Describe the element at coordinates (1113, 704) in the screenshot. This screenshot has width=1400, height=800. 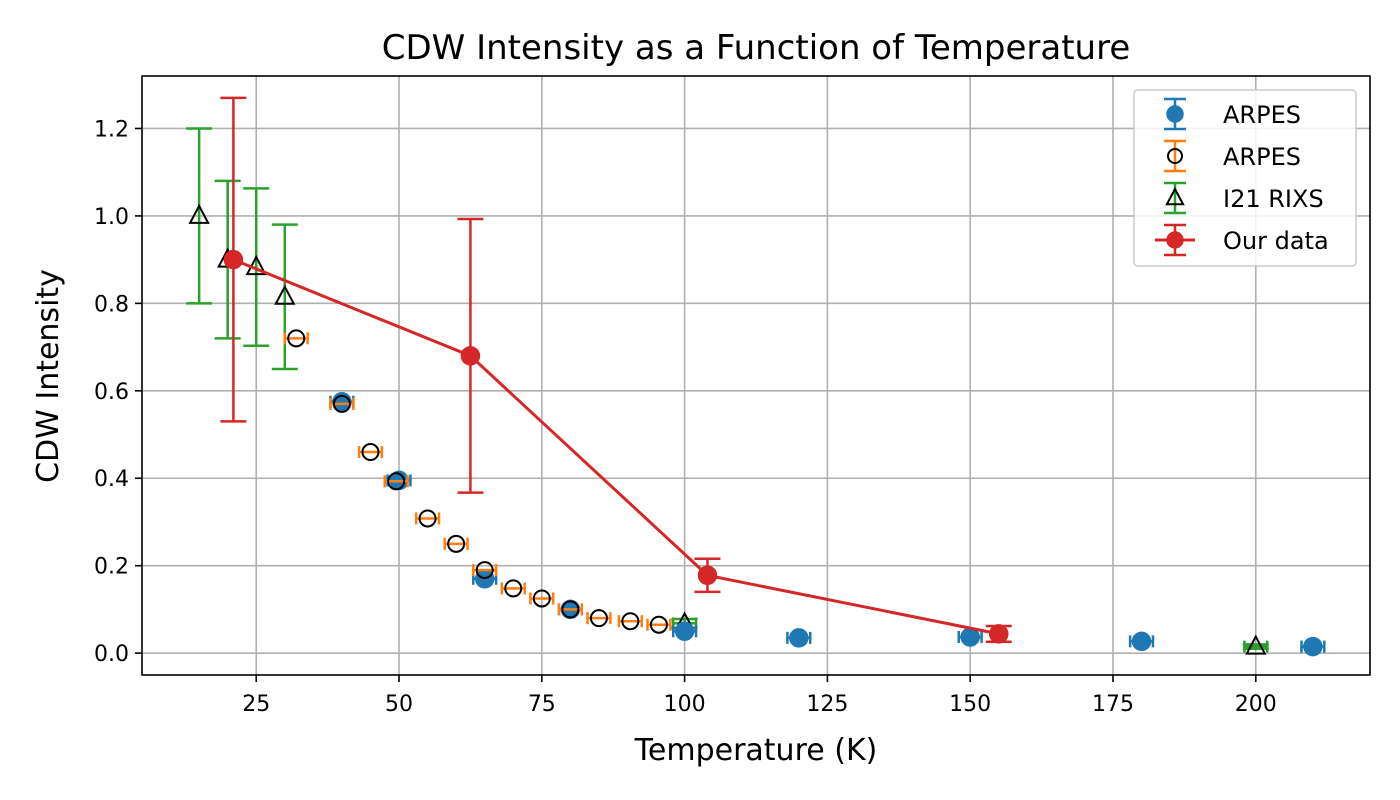
I see `x-tick-label: 175` at that location.